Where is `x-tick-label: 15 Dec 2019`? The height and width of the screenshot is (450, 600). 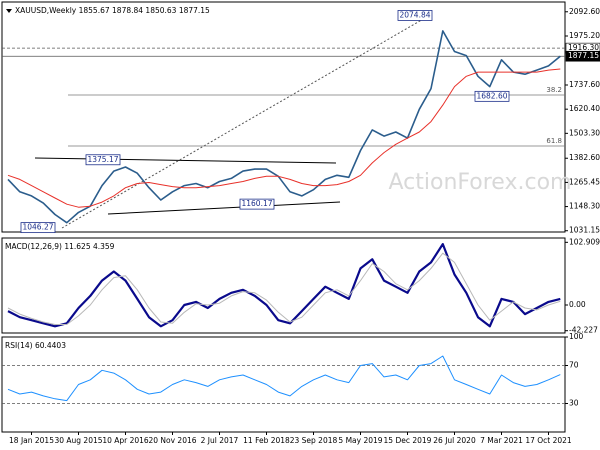 x-tick-label: 15 Dec 2019 is located at coordinates (408, 440).